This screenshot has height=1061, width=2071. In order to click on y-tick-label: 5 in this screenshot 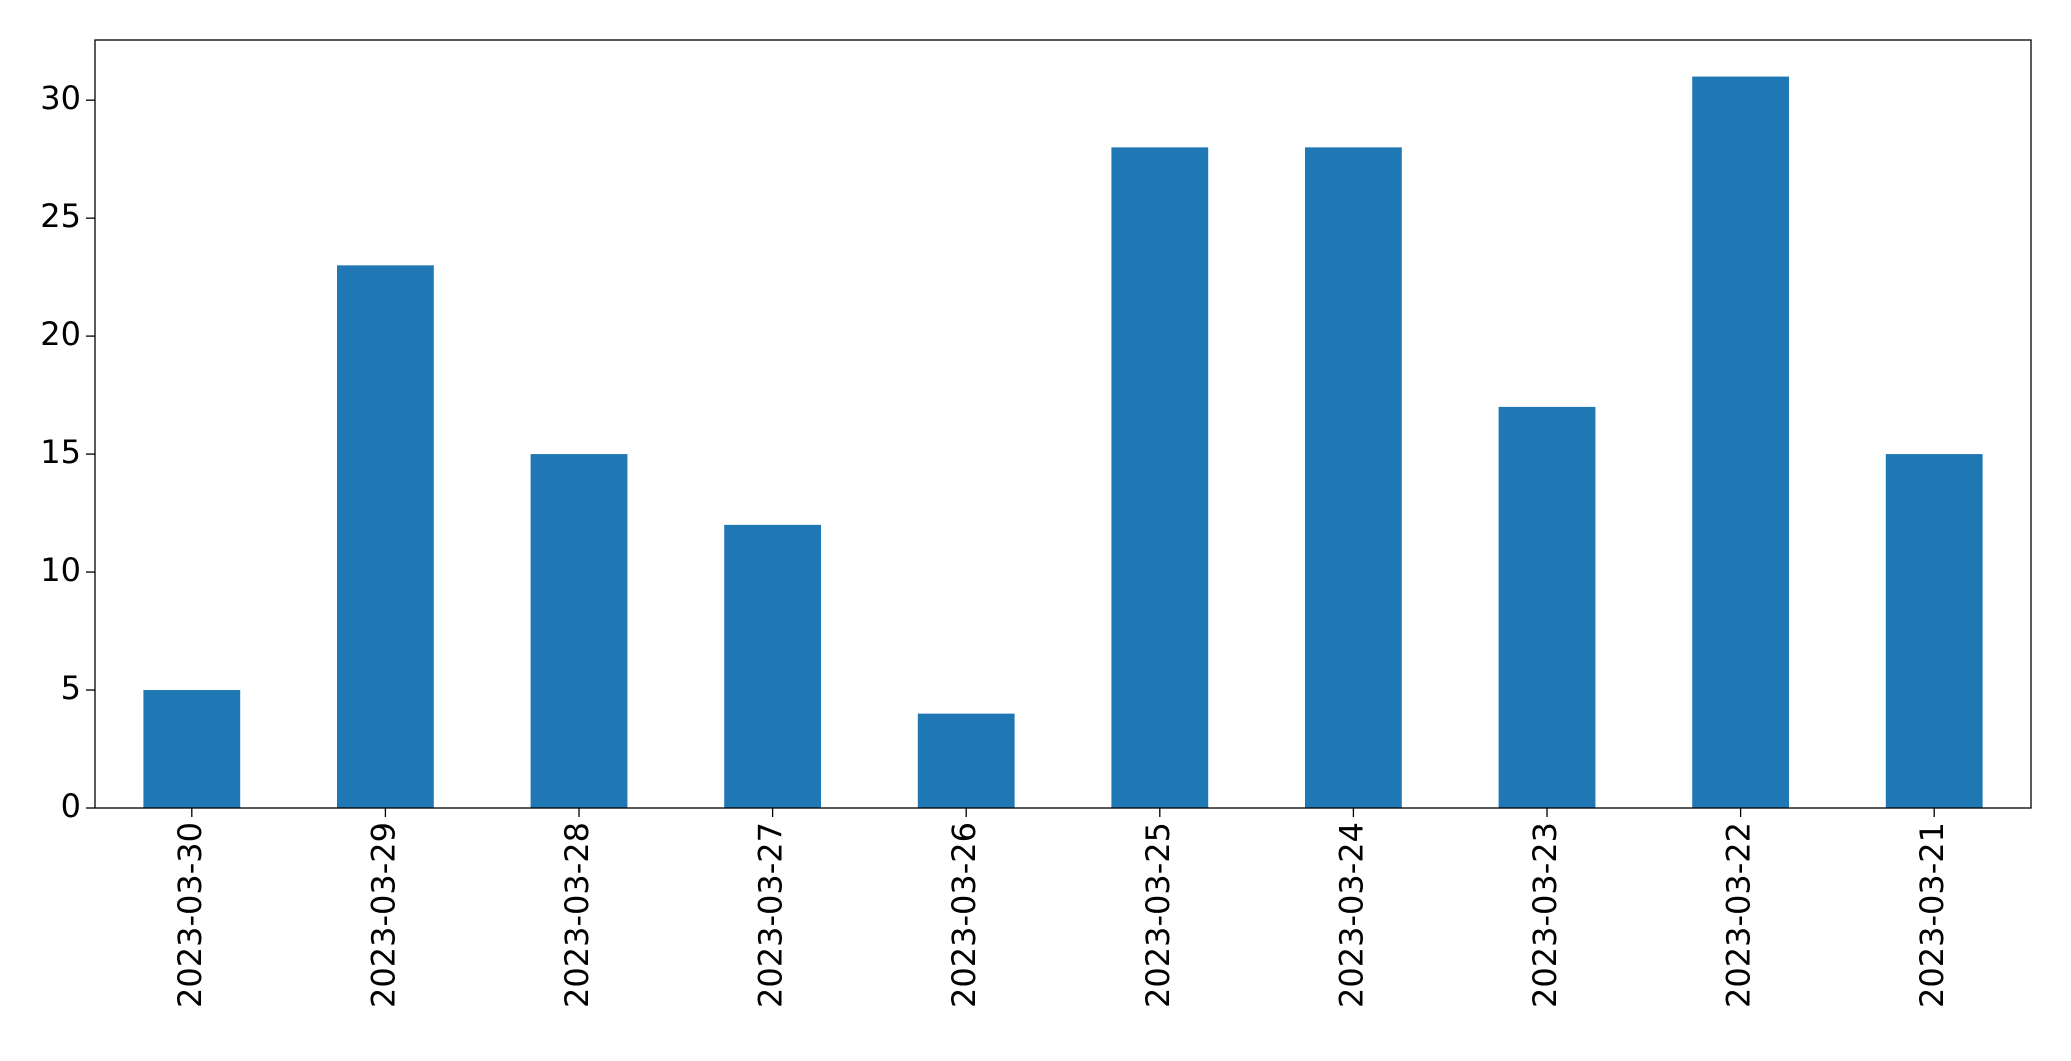, I will do `click(71, 688)`.